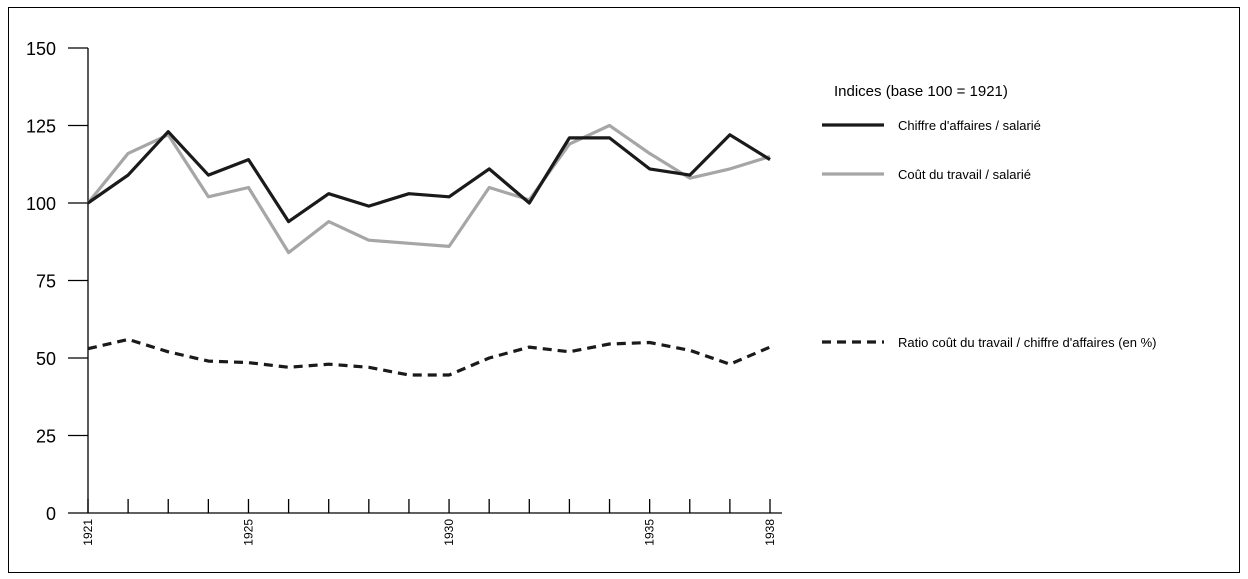 Image resolution: width=1248 pixels, height=579 pixels. Describe the element at coordinates (46, 437) in the screenshot. I see `y-tick-label: 25` at that location.